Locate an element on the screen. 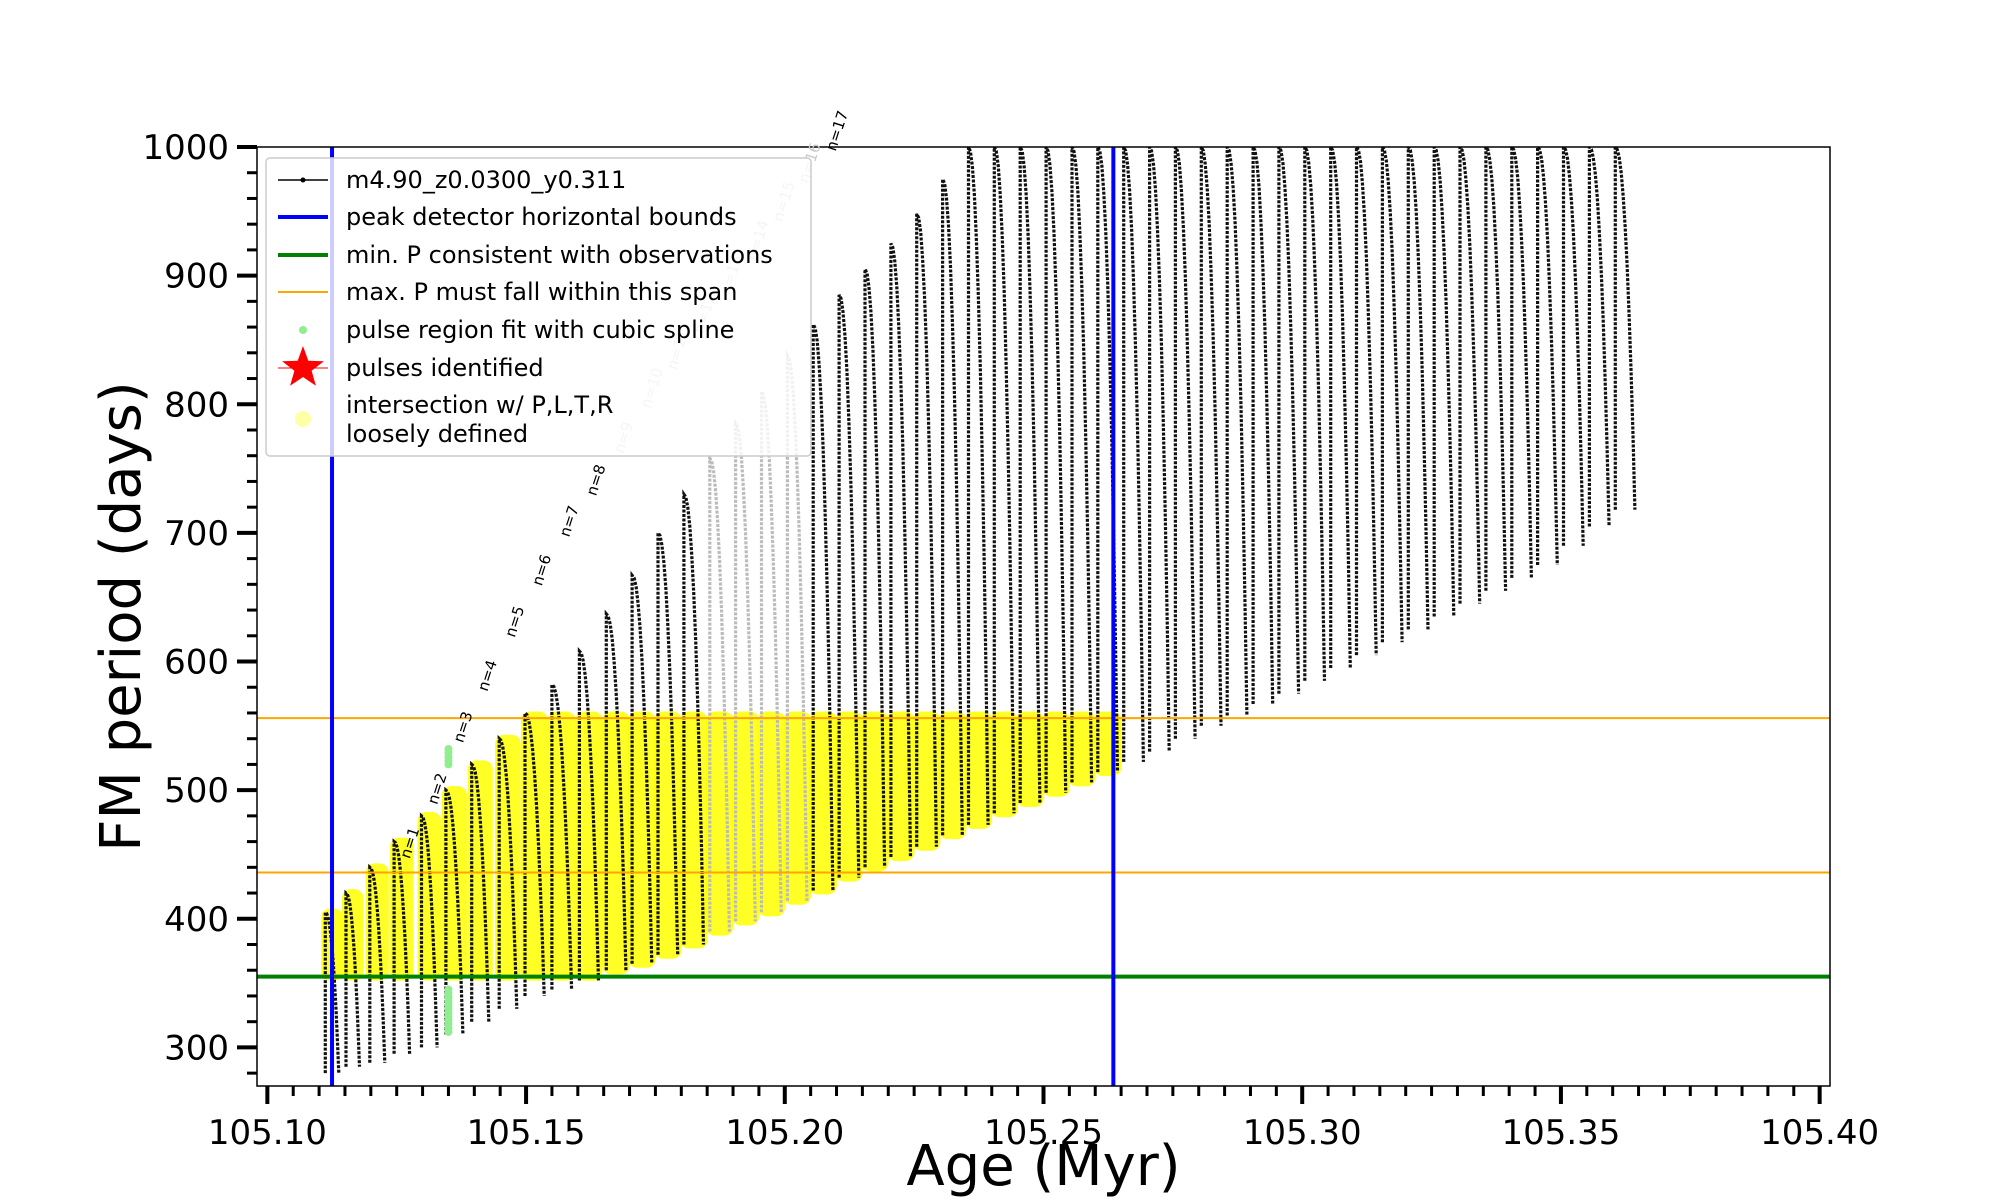 The height and width of the screenshot is (1200, 2000). legend-label: loosely defined is located at coordinates (437, 434).